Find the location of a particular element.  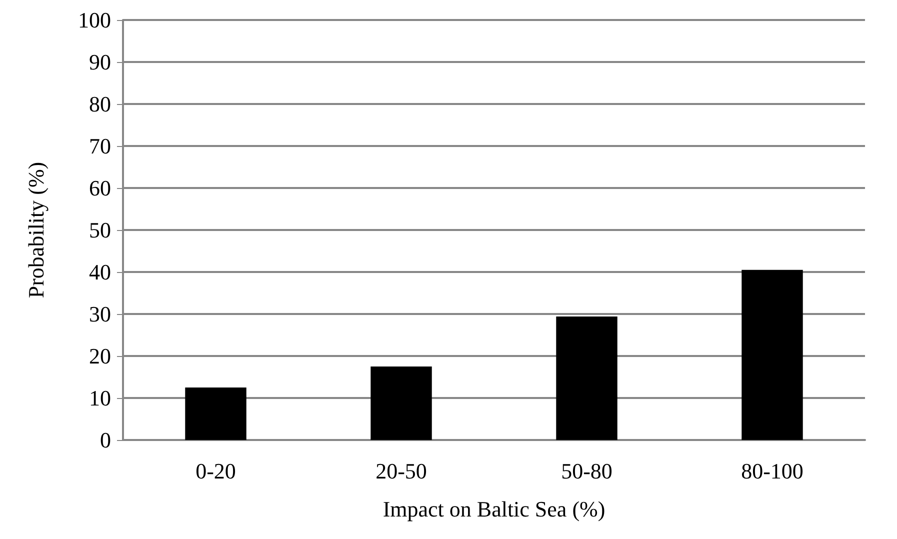

x-tick-label: 0-20 is located at coordinates (216, 471).